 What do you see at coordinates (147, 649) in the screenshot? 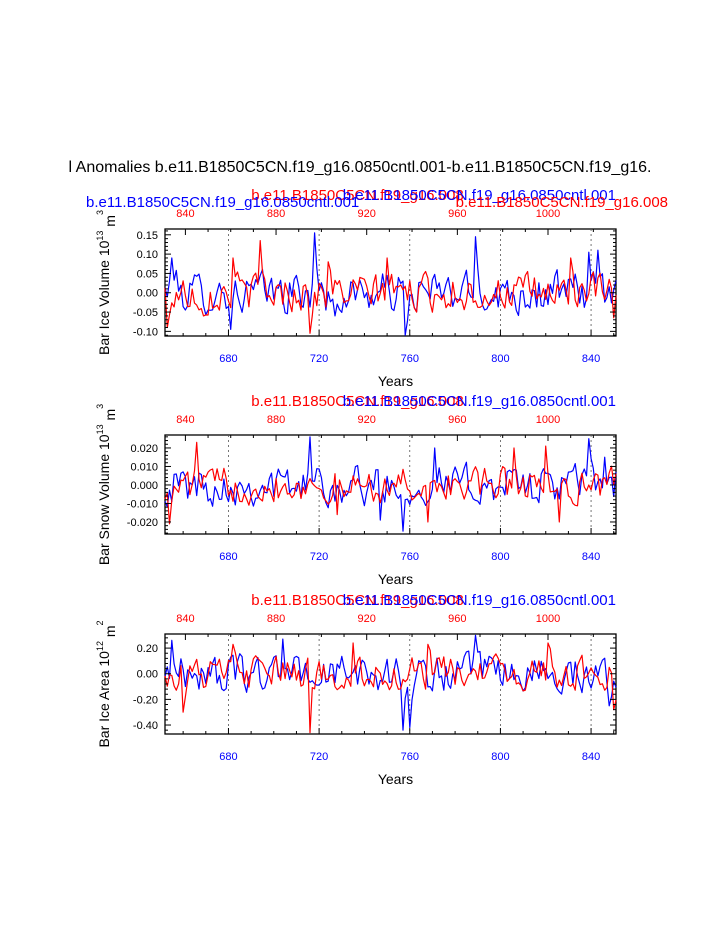
I see `y-tick-label: 0.20` at bounding box center [147, 649].